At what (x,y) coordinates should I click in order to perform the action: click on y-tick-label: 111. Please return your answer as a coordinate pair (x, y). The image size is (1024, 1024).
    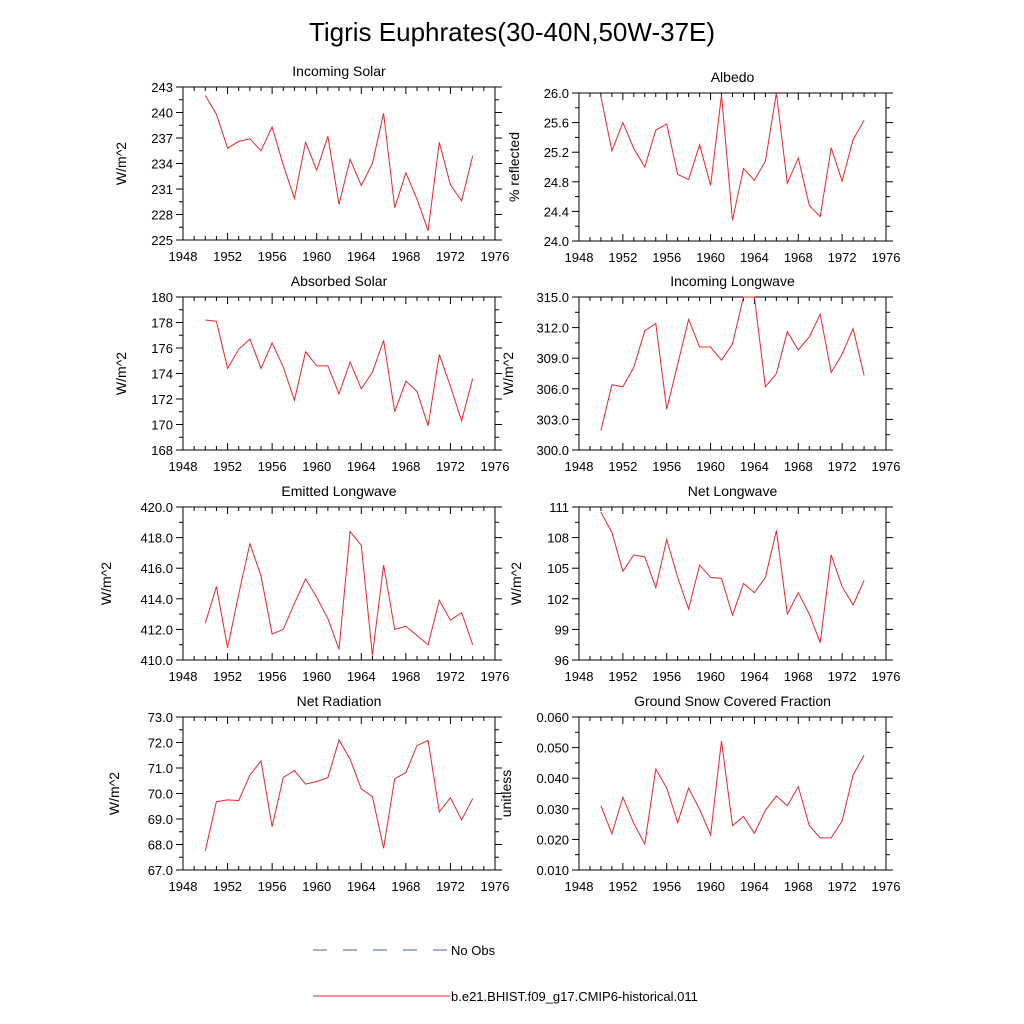
    Looking at the image, I should click on (559, 507).